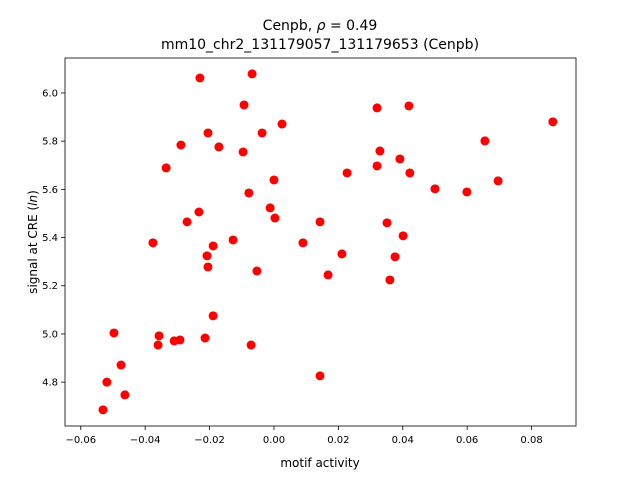  Describe the element at coordinates (145, 440) in the screenshot. I see `x-tick-label: −0.04` at that location.